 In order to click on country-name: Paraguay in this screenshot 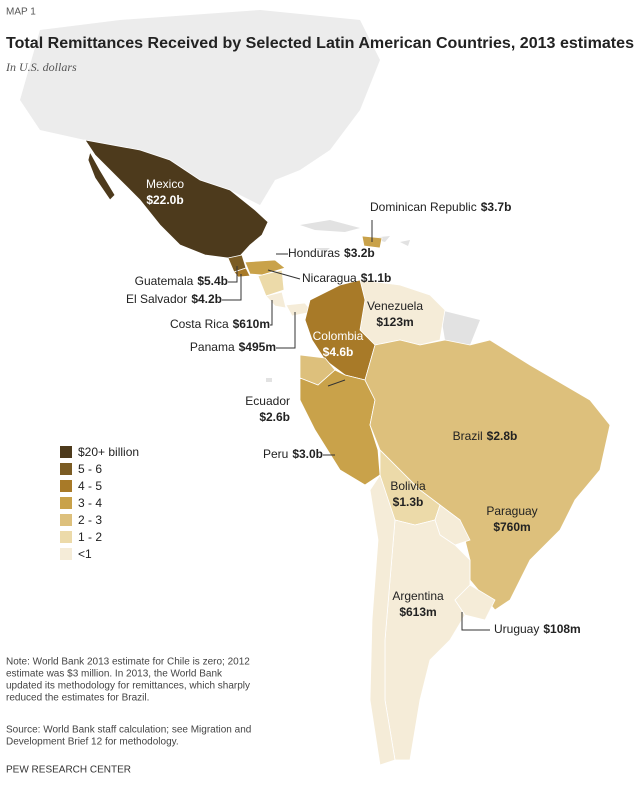, I will do `click(511, 511)`.